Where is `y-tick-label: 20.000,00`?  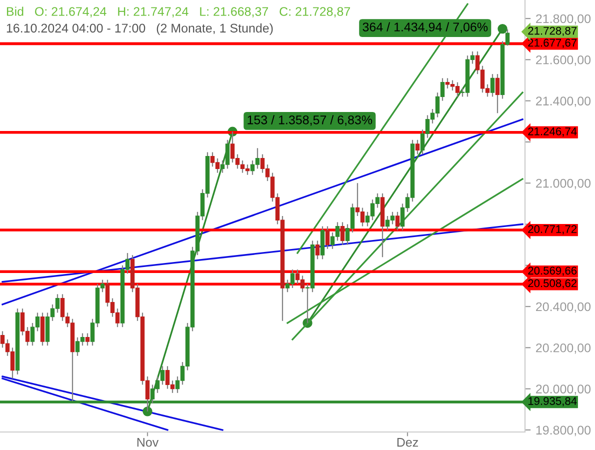 y-tick-label: 20.000,00 is located at coordinates (563, 389).